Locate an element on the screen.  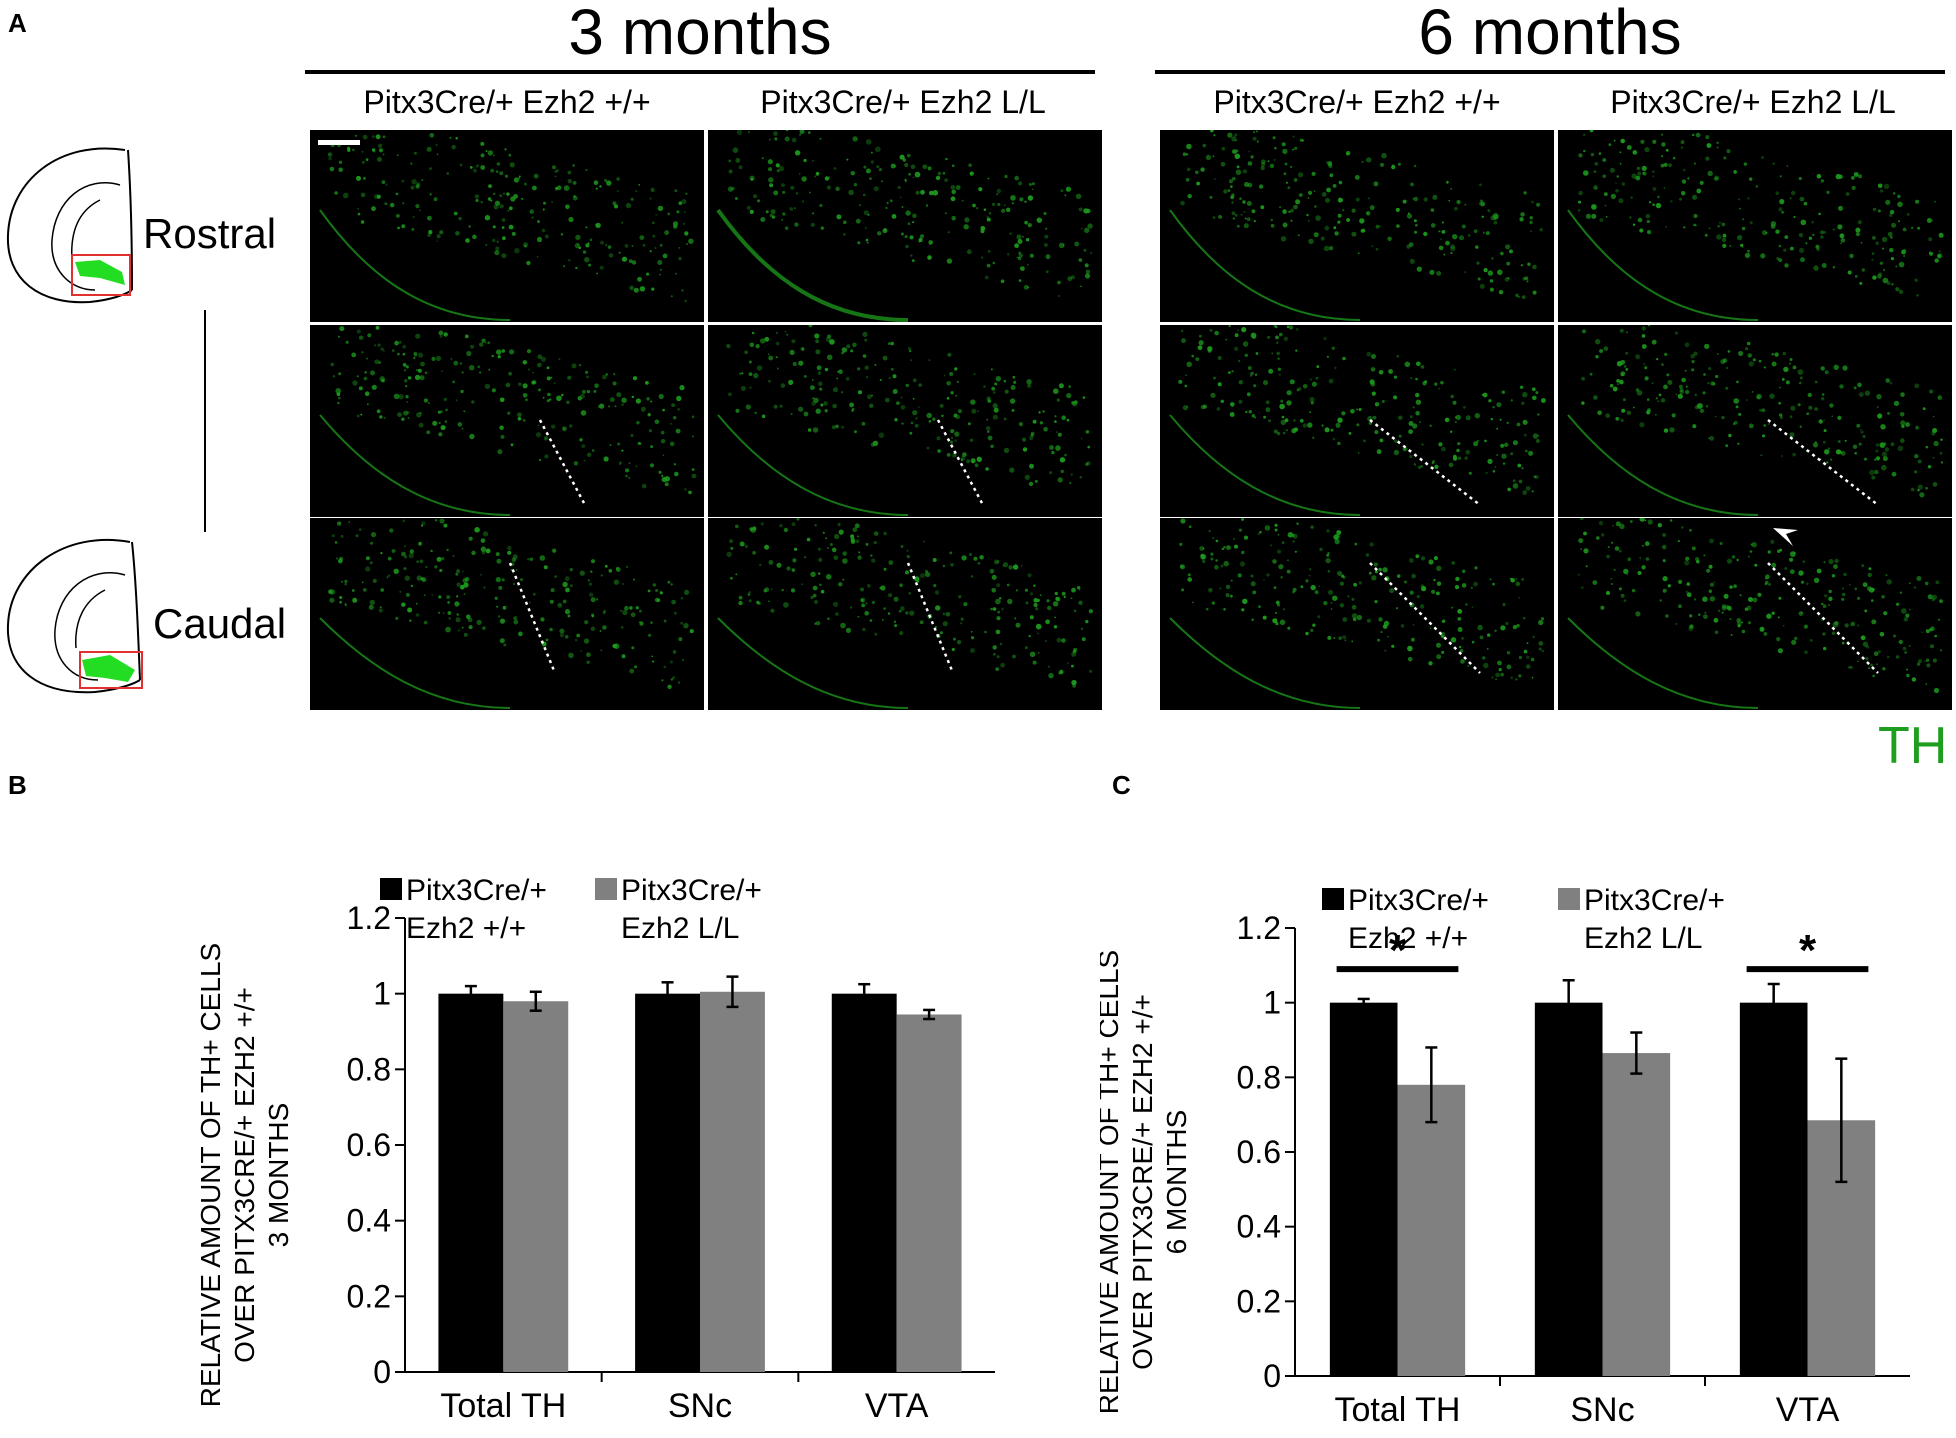
panel-c-letter: C is located at coordinates (1121, 785).